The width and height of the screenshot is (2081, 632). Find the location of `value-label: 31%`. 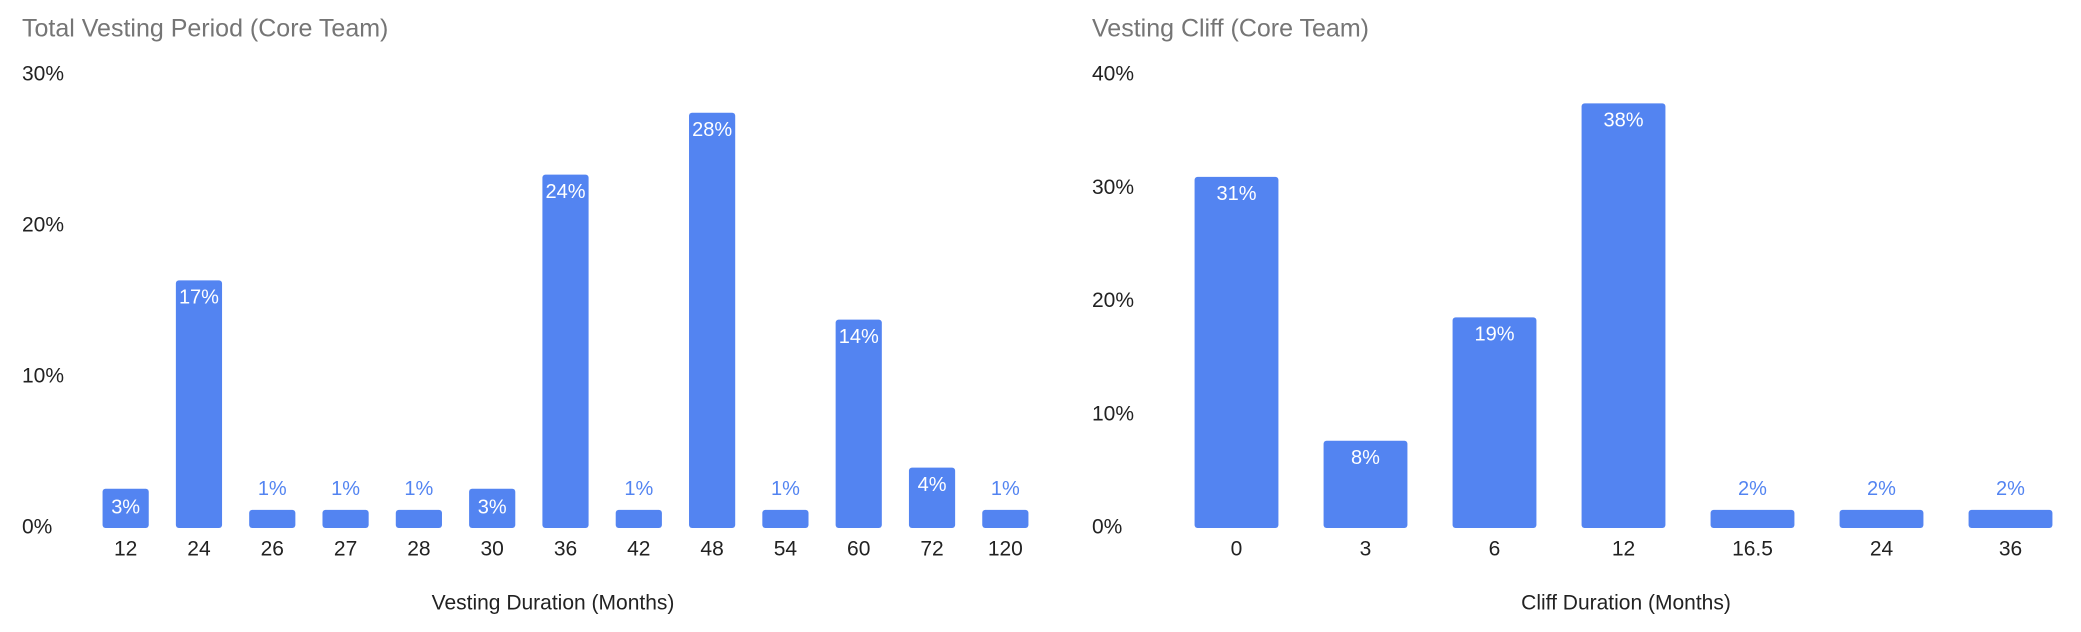

value-label: 31% is located at coordinates (1236, 194).